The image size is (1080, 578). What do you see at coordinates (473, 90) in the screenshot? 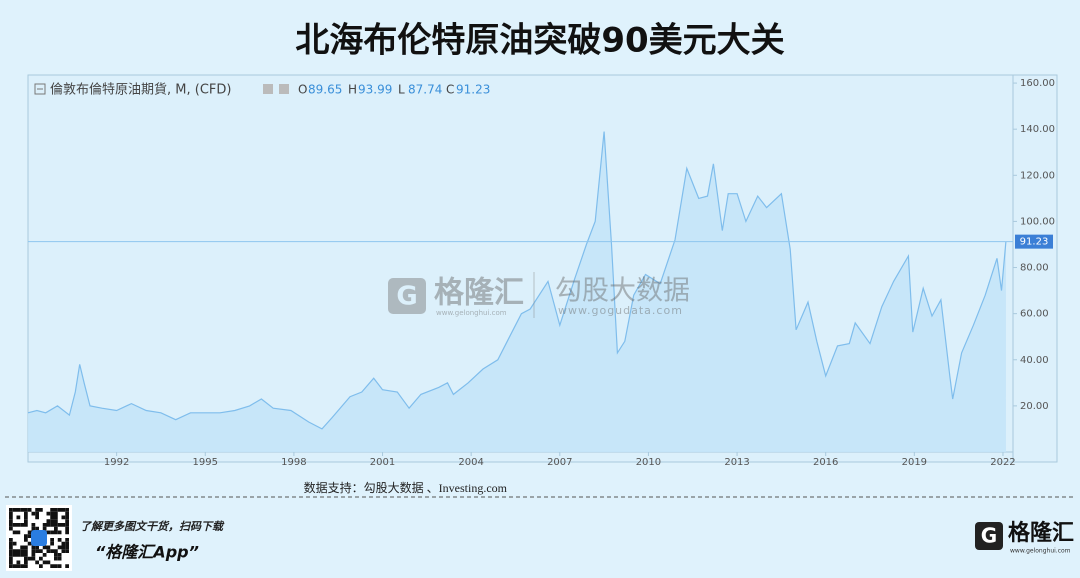
I see `ohlc-value: 91.23` at bounding box center [473, 90].